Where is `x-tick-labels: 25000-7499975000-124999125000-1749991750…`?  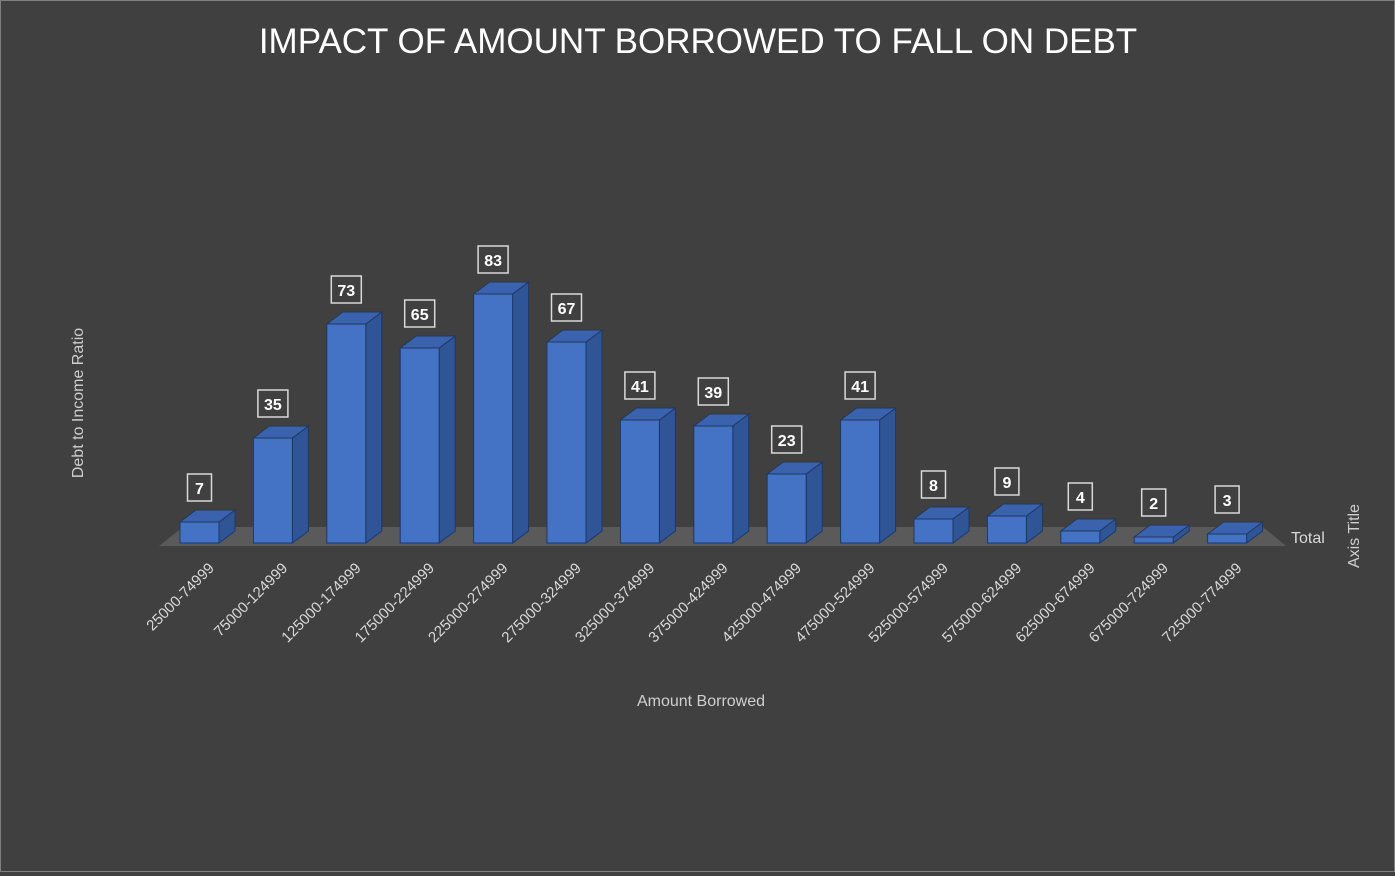 x-tick-labels: 25000-7499975000-124999125000-1749991750… is located at coordinates (694, 603).